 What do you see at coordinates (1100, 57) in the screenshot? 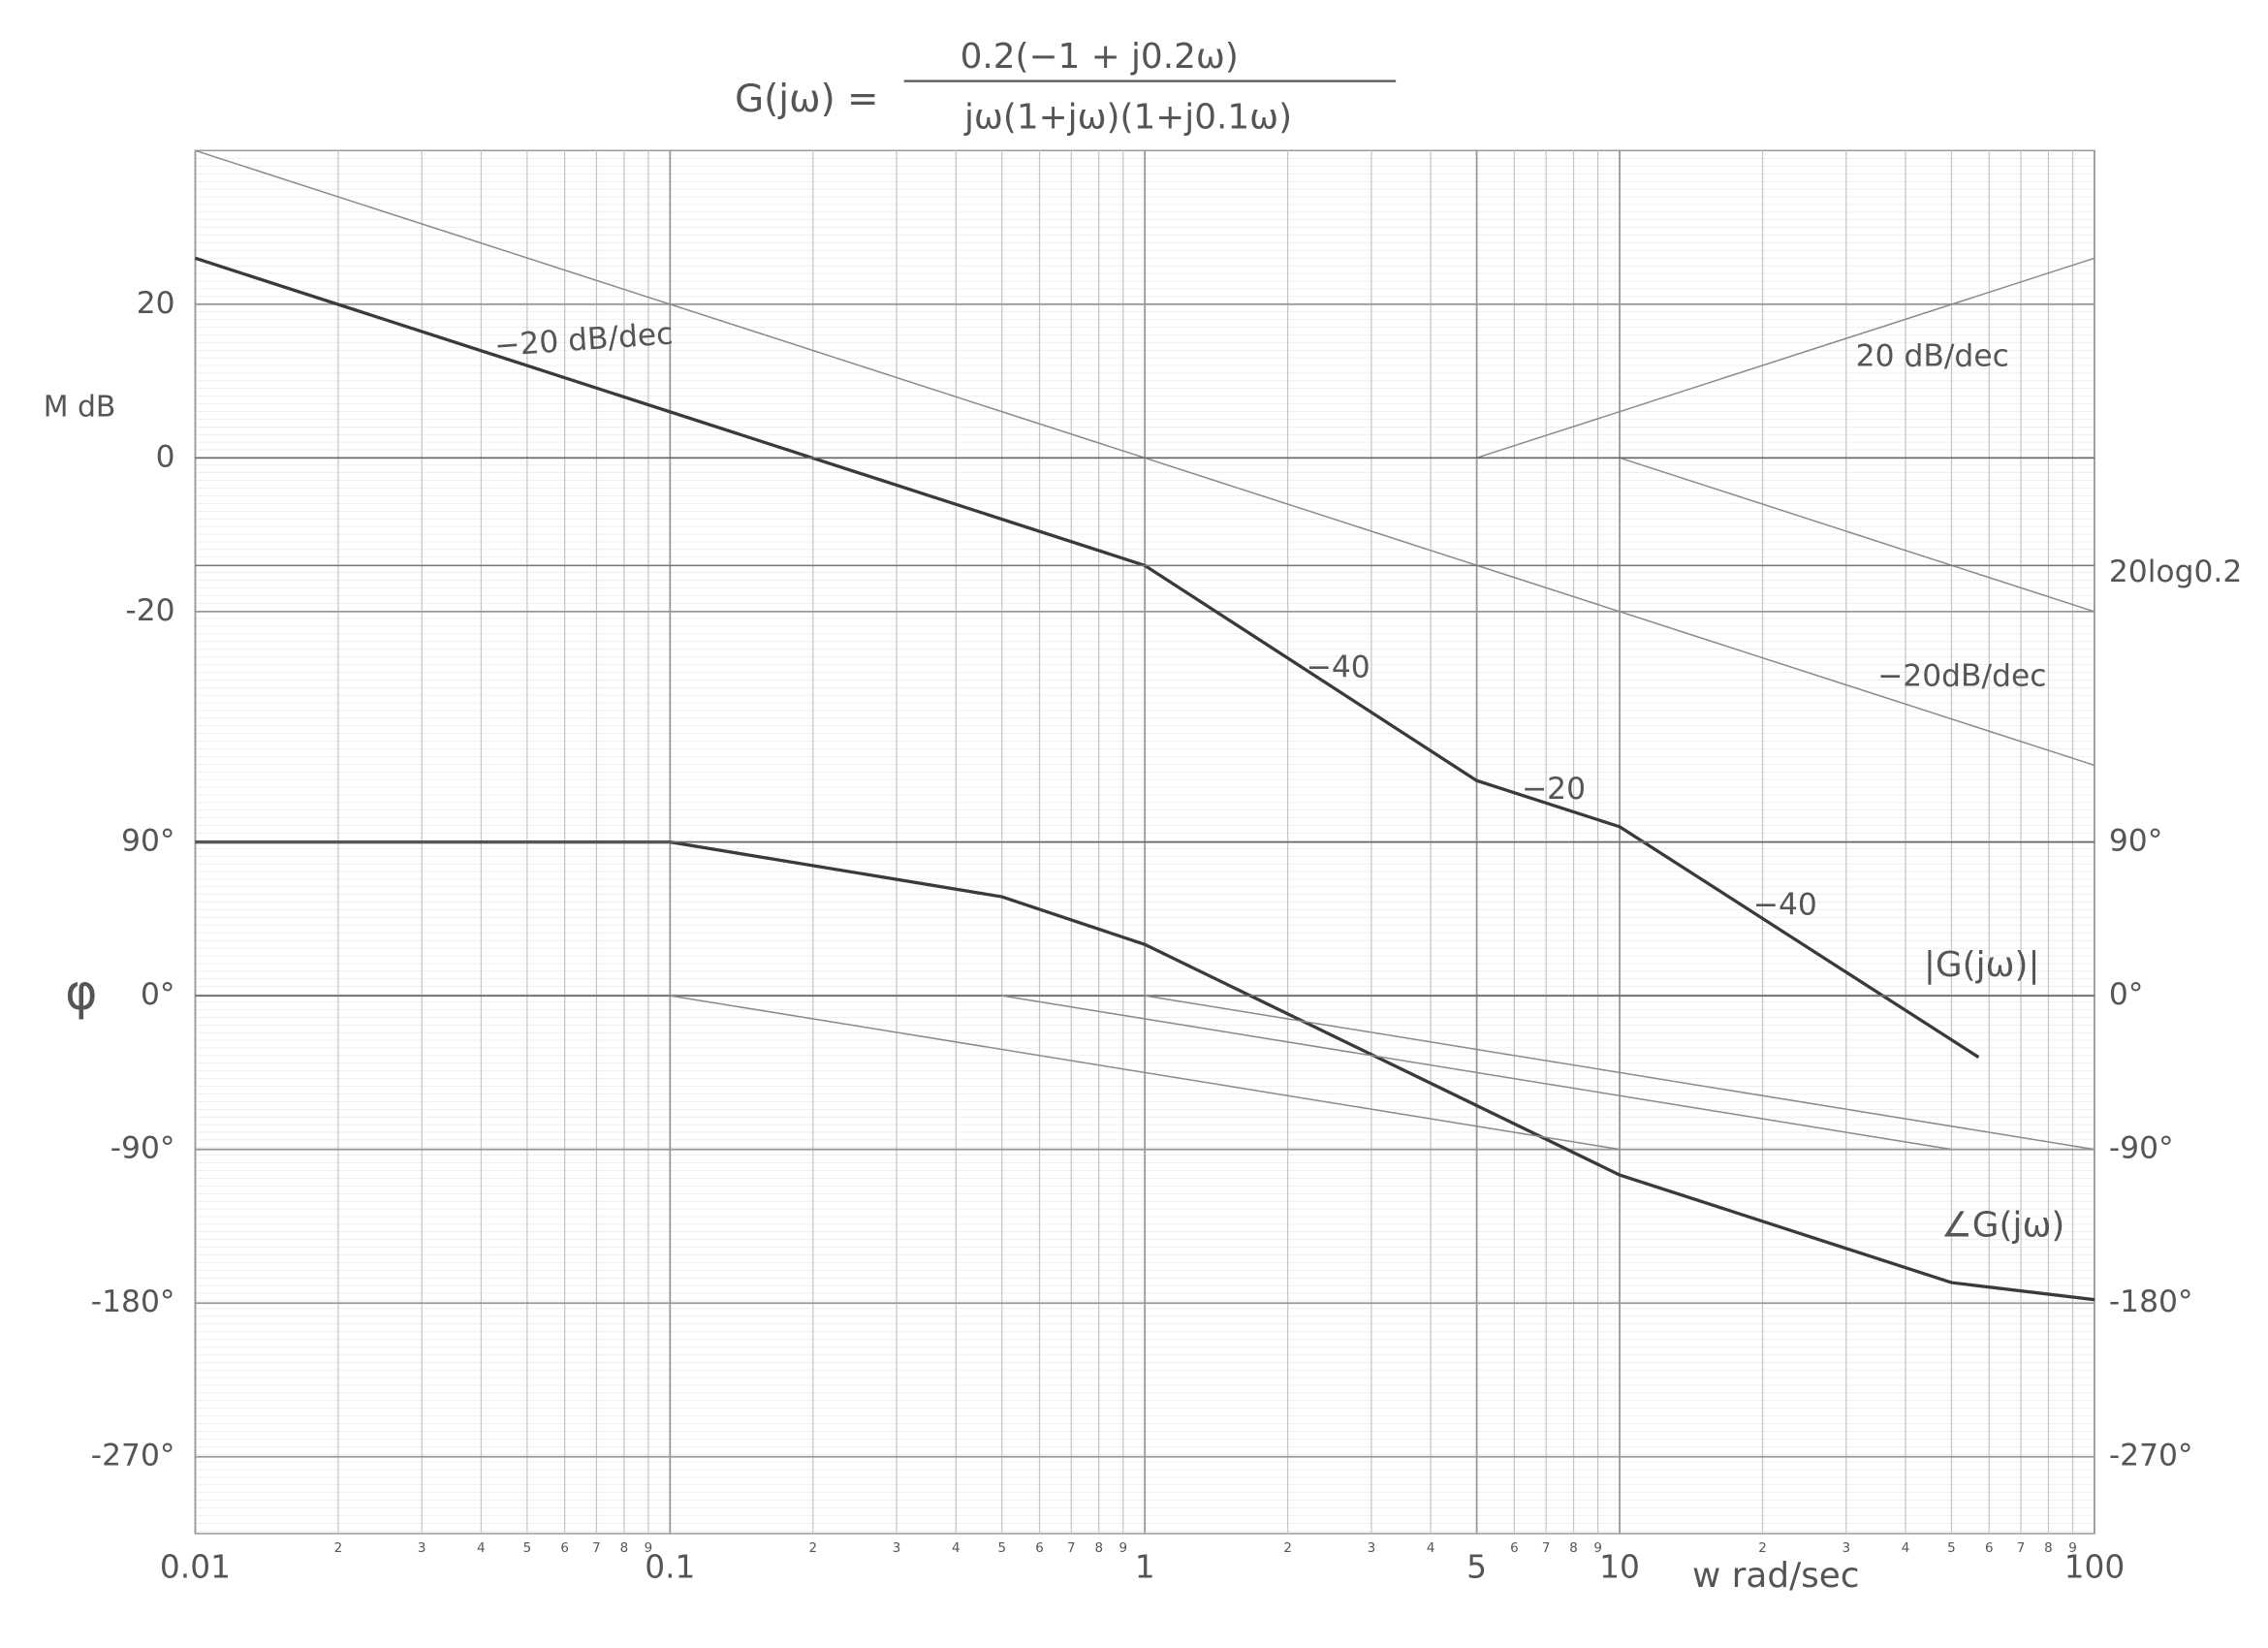
I see `title-numerator: 0.2(−1 + j0.2ω)` at bounding box center [1100, 57].